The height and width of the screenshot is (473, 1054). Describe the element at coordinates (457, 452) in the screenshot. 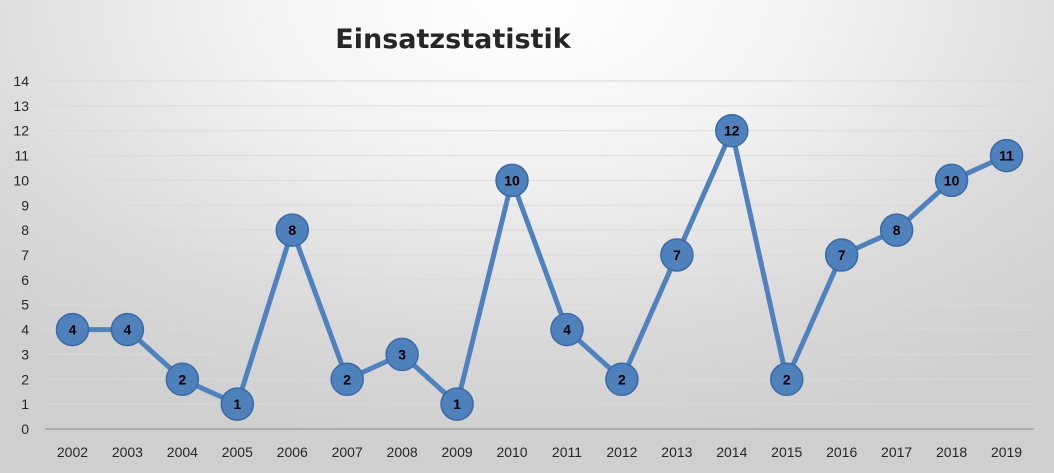

I see `x-tick-label: 2009` at that location.